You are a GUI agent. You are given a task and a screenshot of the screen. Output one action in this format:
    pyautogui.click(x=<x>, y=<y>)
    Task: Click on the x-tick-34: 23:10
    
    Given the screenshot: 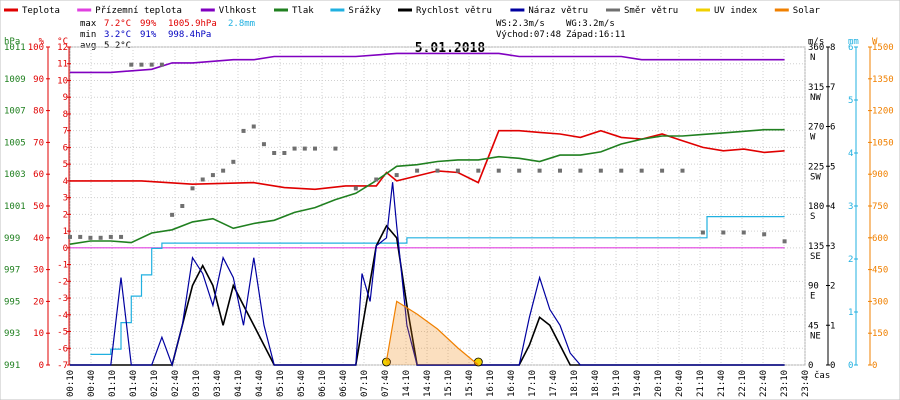 What is the action you would take?
    pyautogui.click(x=785, y=383)
    